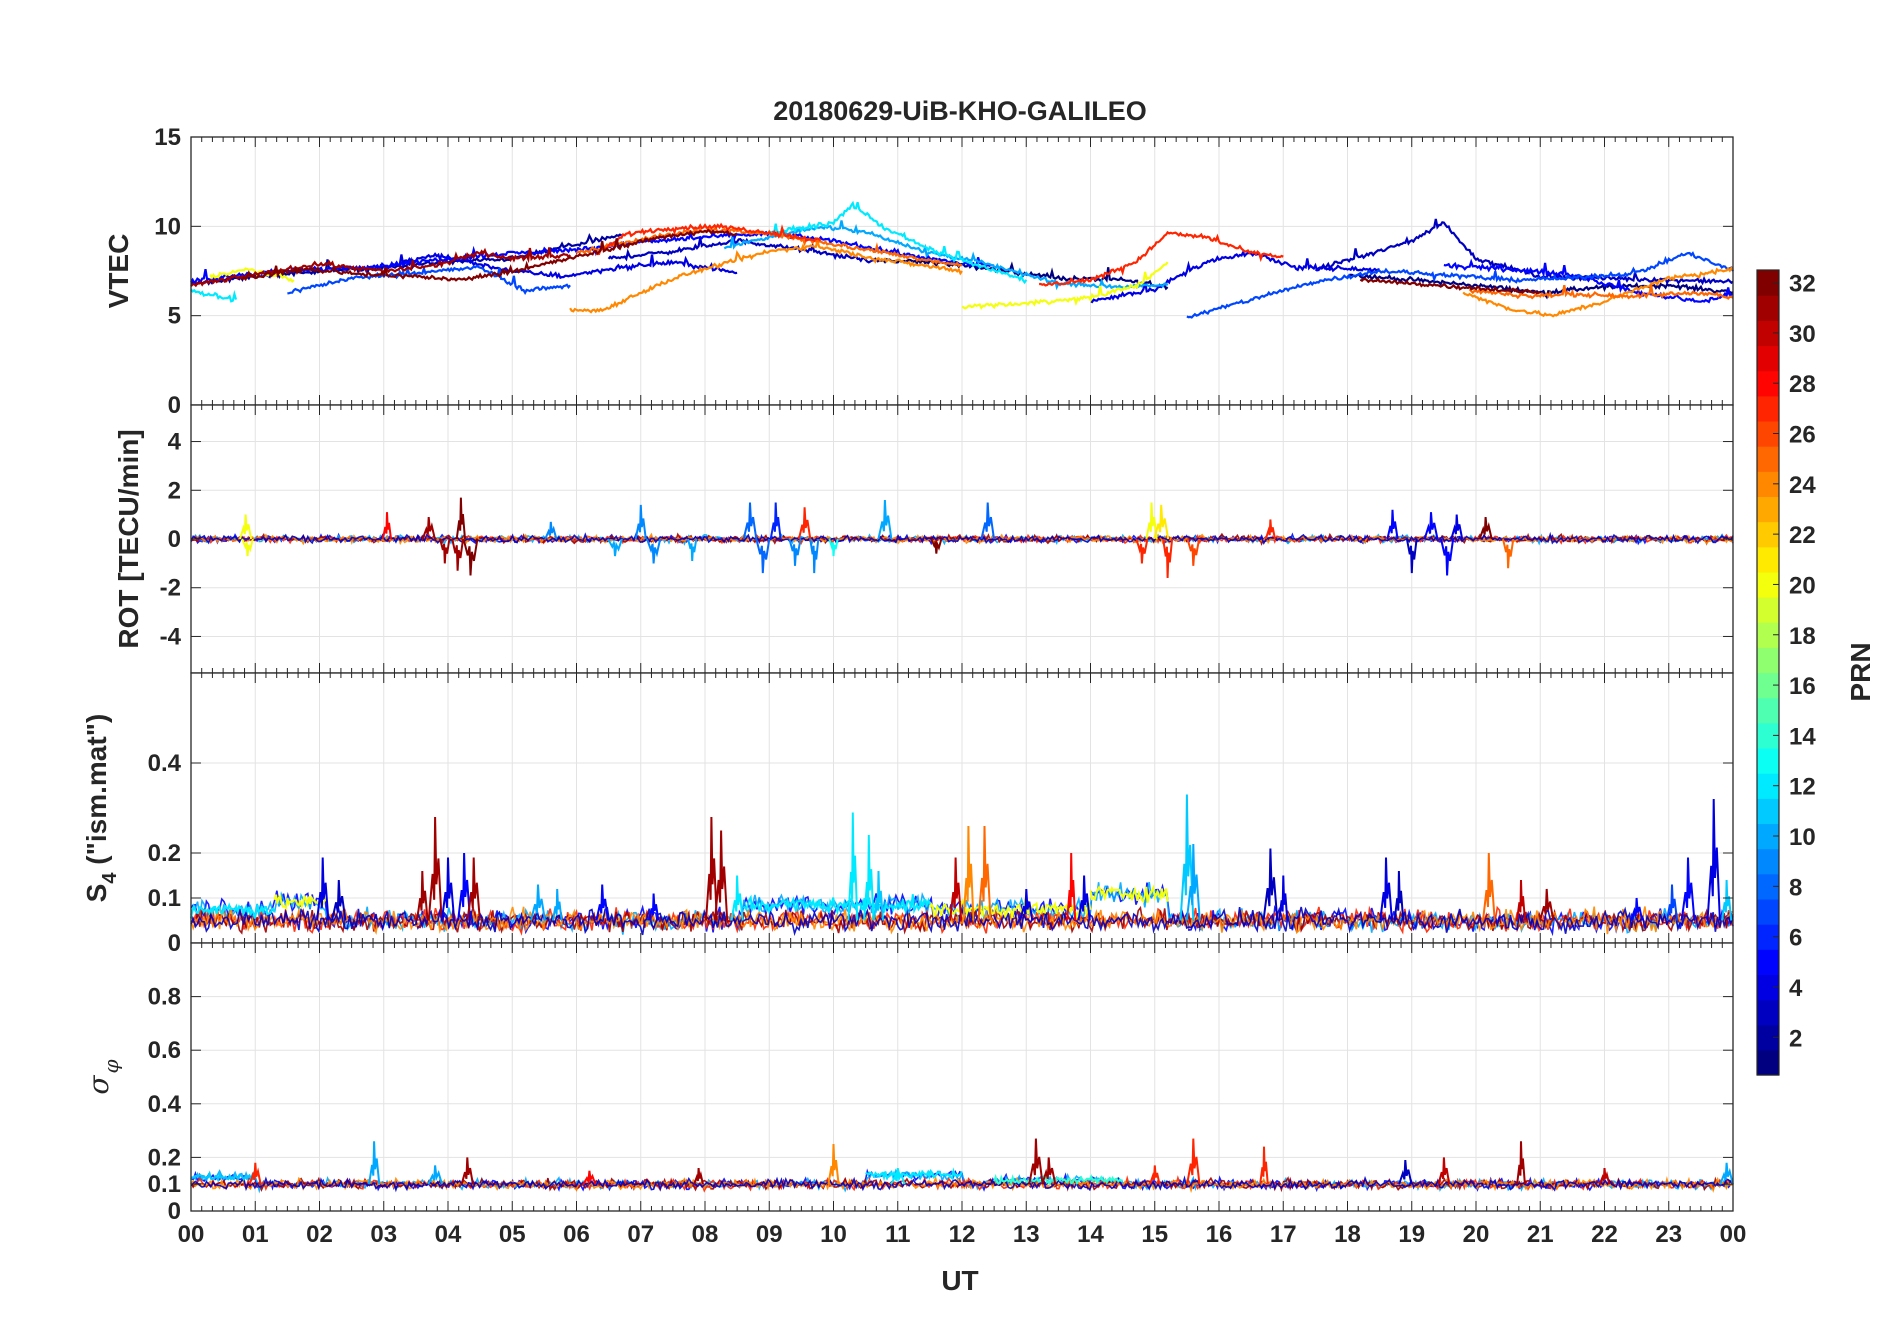 The height and width of the screenshot is (1330, 1902). What do you see at coordinates (1795, 938) in the screenshot?
I see `colorbar-tick-label: 6` at bounding box center [1795, 938].